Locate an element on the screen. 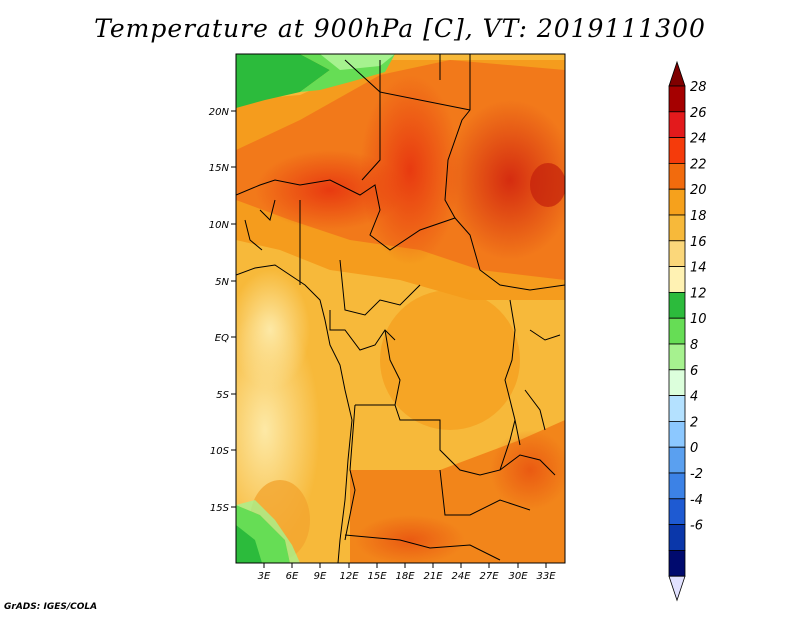  colorbar-top-arrow is located at coordinates (677, 73).